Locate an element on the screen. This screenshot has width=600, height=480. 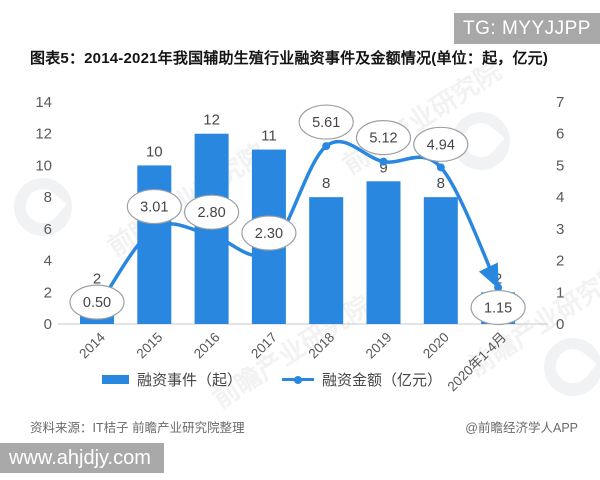
right-axis-tick: 4 is located at coordinates (560, 197).